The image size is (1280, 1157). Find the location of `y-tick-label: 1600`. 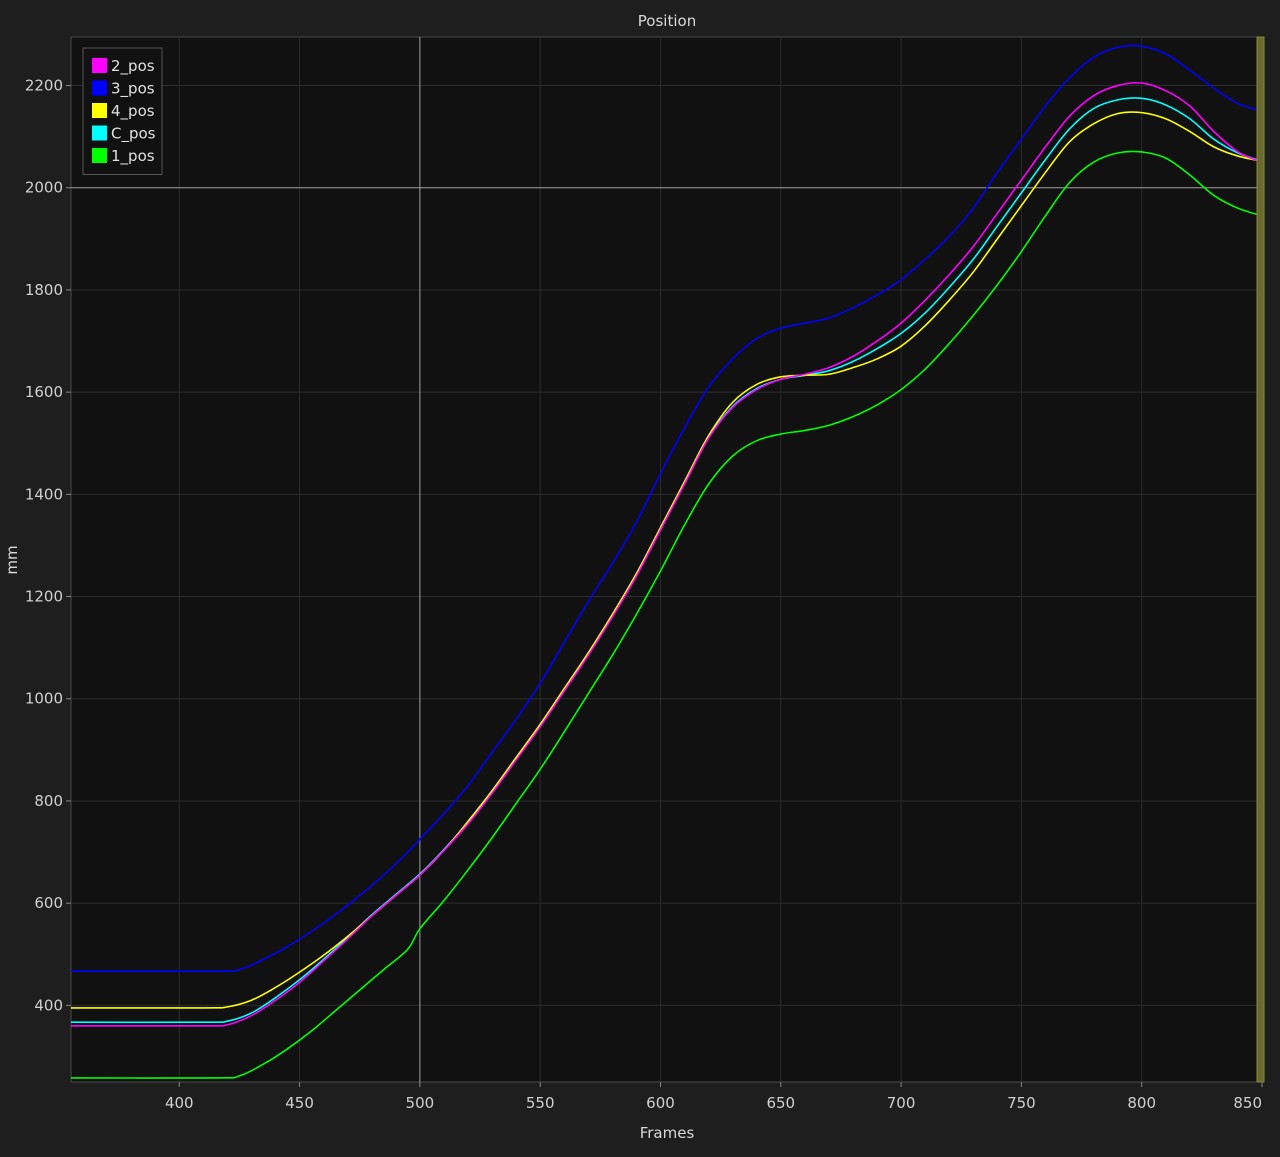

y-tick-label: 1600 is located at coordinates (44, 392).